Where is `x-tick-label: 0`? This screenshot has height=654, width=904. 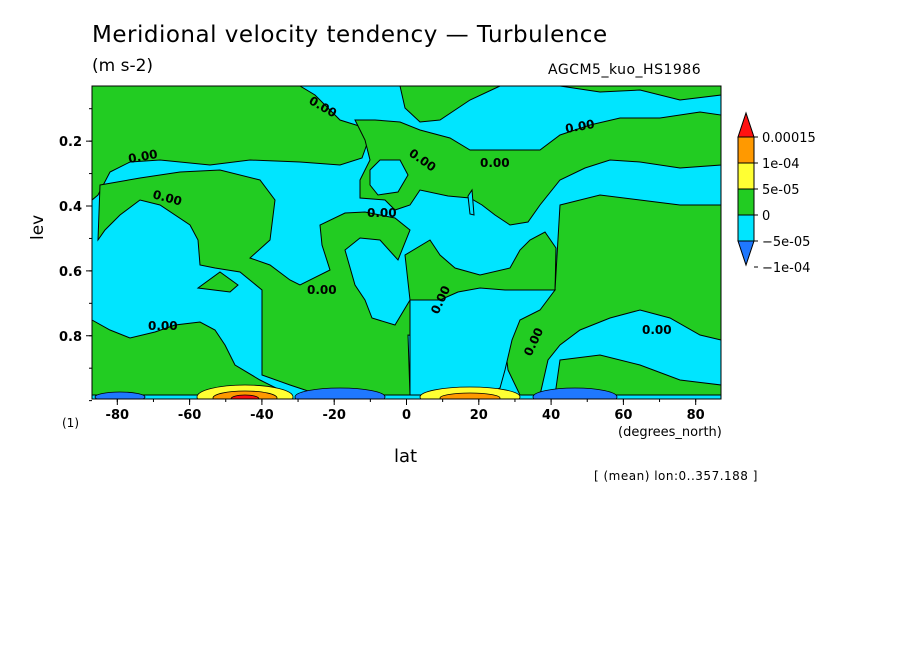 x-tick-label: 0 is located at coordinates (406, 415).